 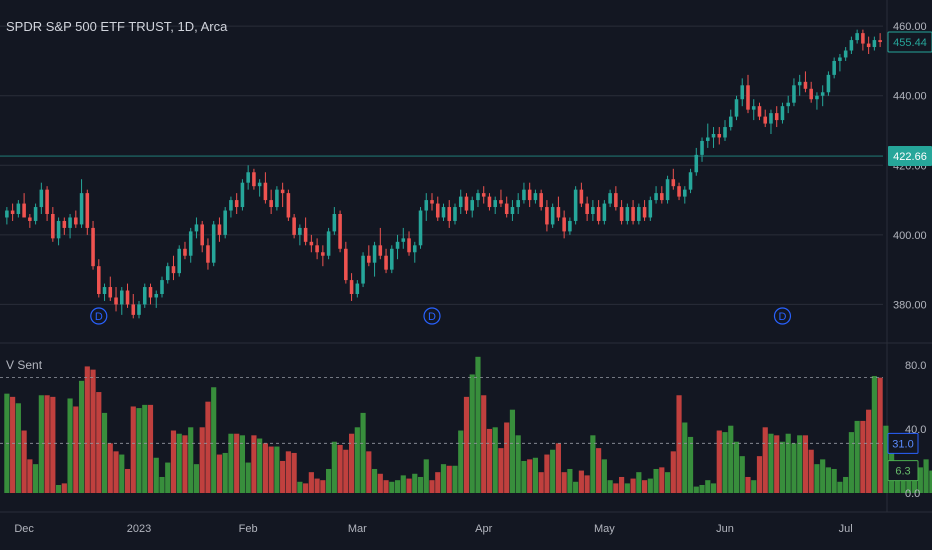 I want to click on crosshair-price-label: 422.66, so click(x=910, y=157).